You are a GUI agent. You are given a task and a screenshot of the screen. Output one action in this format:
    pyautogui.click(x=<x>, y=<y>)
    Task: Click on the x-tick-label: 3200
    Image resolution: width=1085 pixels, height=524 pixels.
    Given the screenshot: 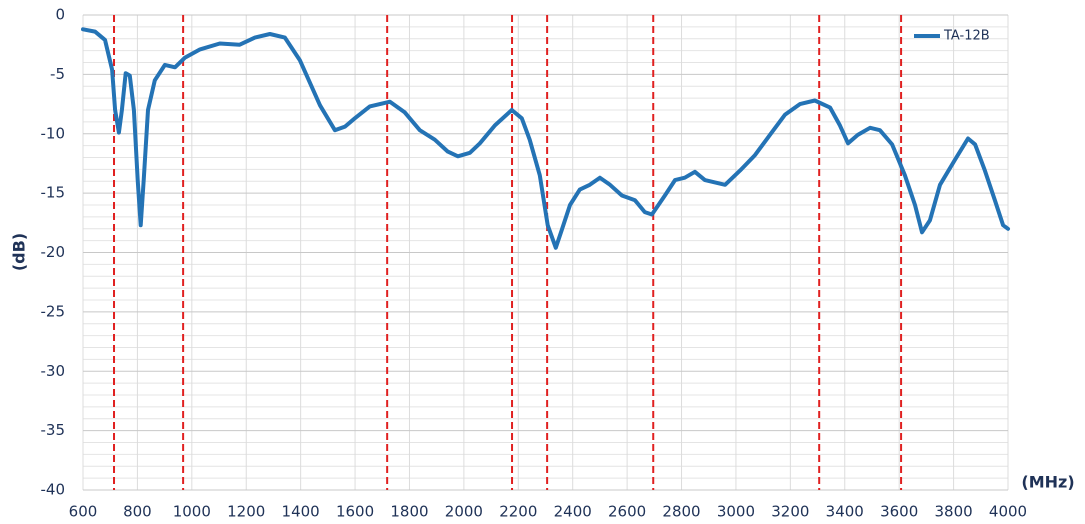 What is the action you would take?
    pyautogui.click(x=790, y=512)
    